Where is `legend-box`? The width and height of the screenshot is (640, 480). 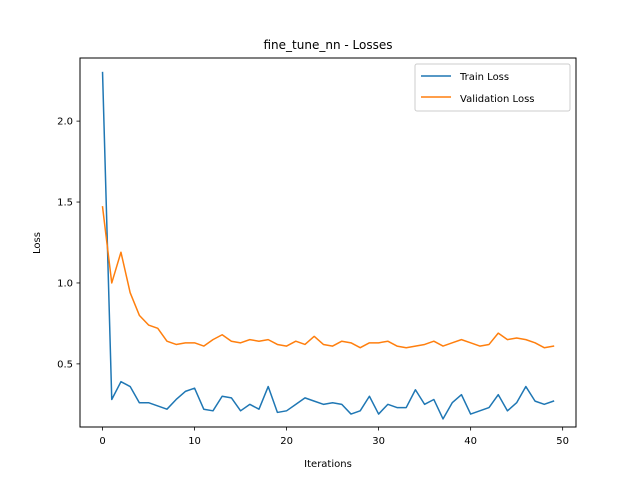 legend-box is located at coordinates (492, 87).